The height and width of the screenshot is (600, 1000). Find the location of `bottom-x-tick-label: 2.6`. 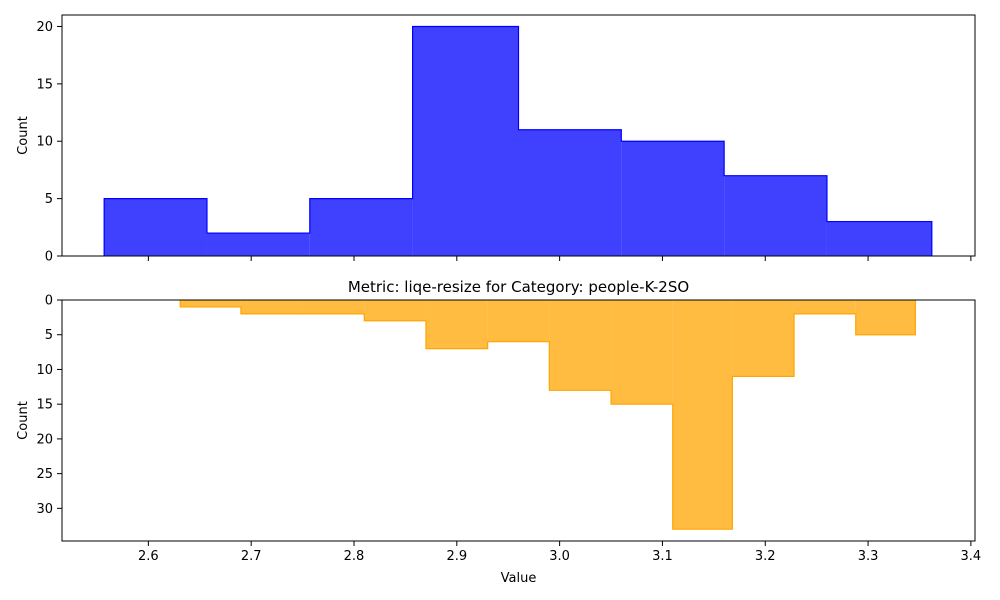

bottom-x-tick-label: 2.6 is located at coordinates (148, 556).